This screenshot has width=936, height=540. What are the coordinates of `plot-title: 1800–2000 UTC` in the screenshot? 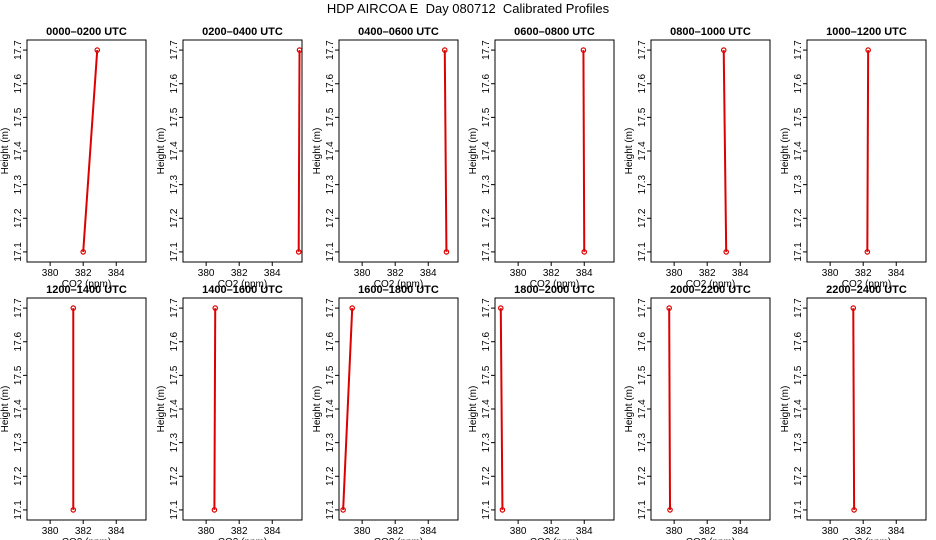 It's located at (554, 290).